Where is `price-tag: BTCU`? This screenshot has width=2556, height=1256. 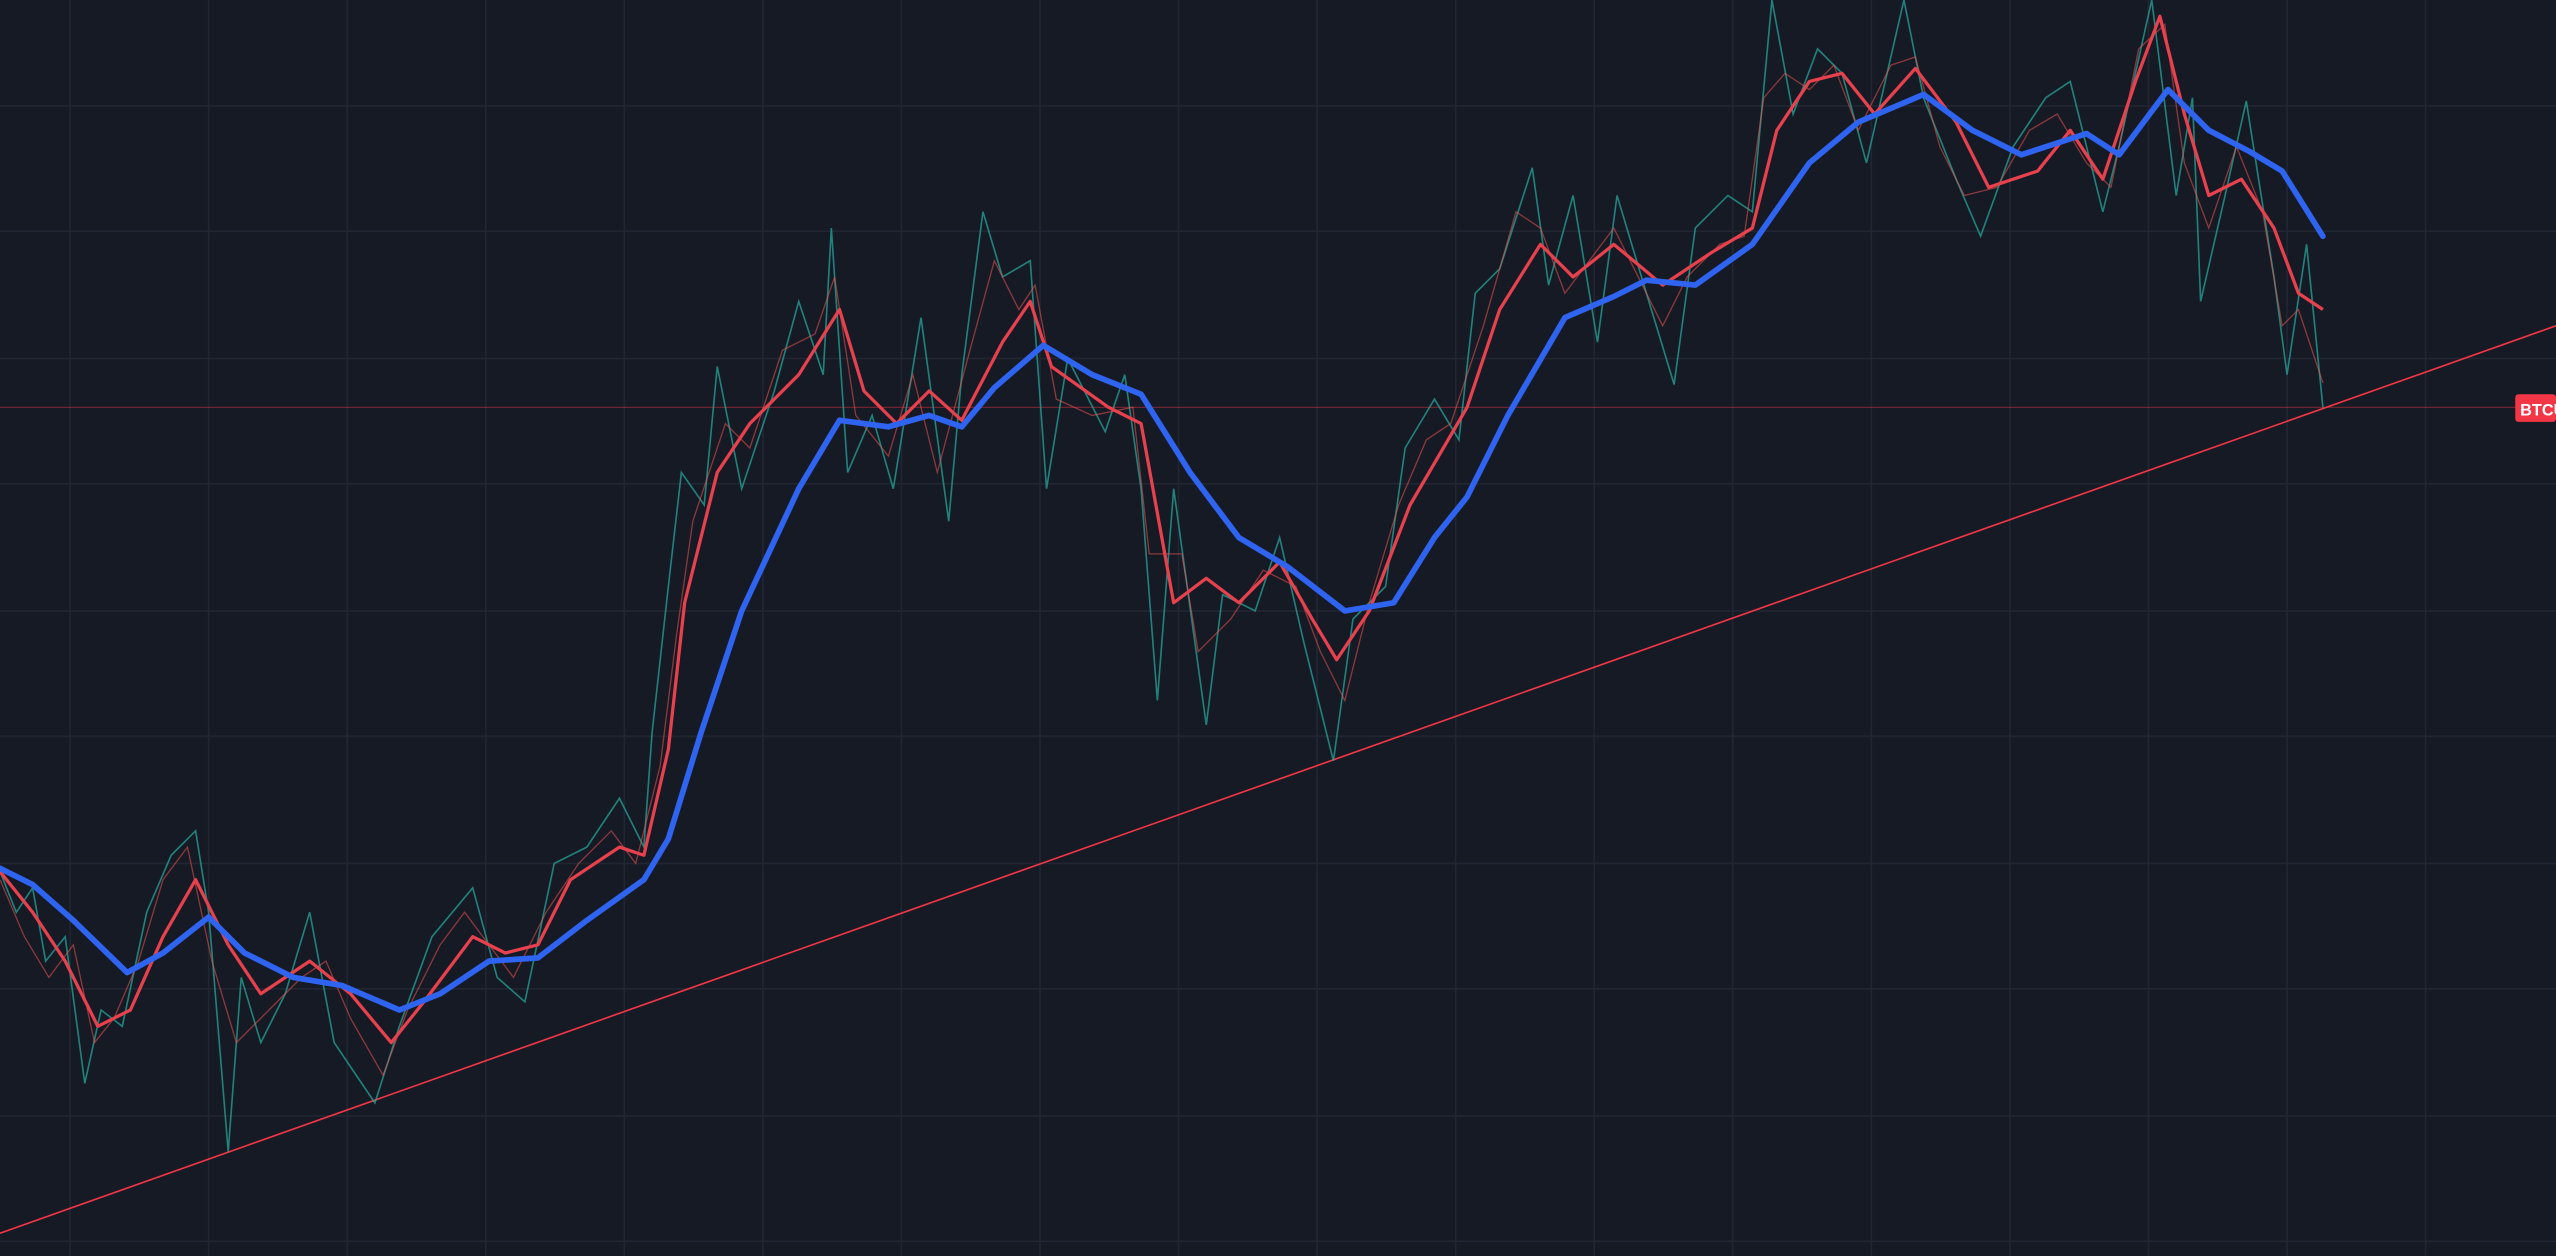 price-tag: BTCU is located at coordinates (2535, 408).